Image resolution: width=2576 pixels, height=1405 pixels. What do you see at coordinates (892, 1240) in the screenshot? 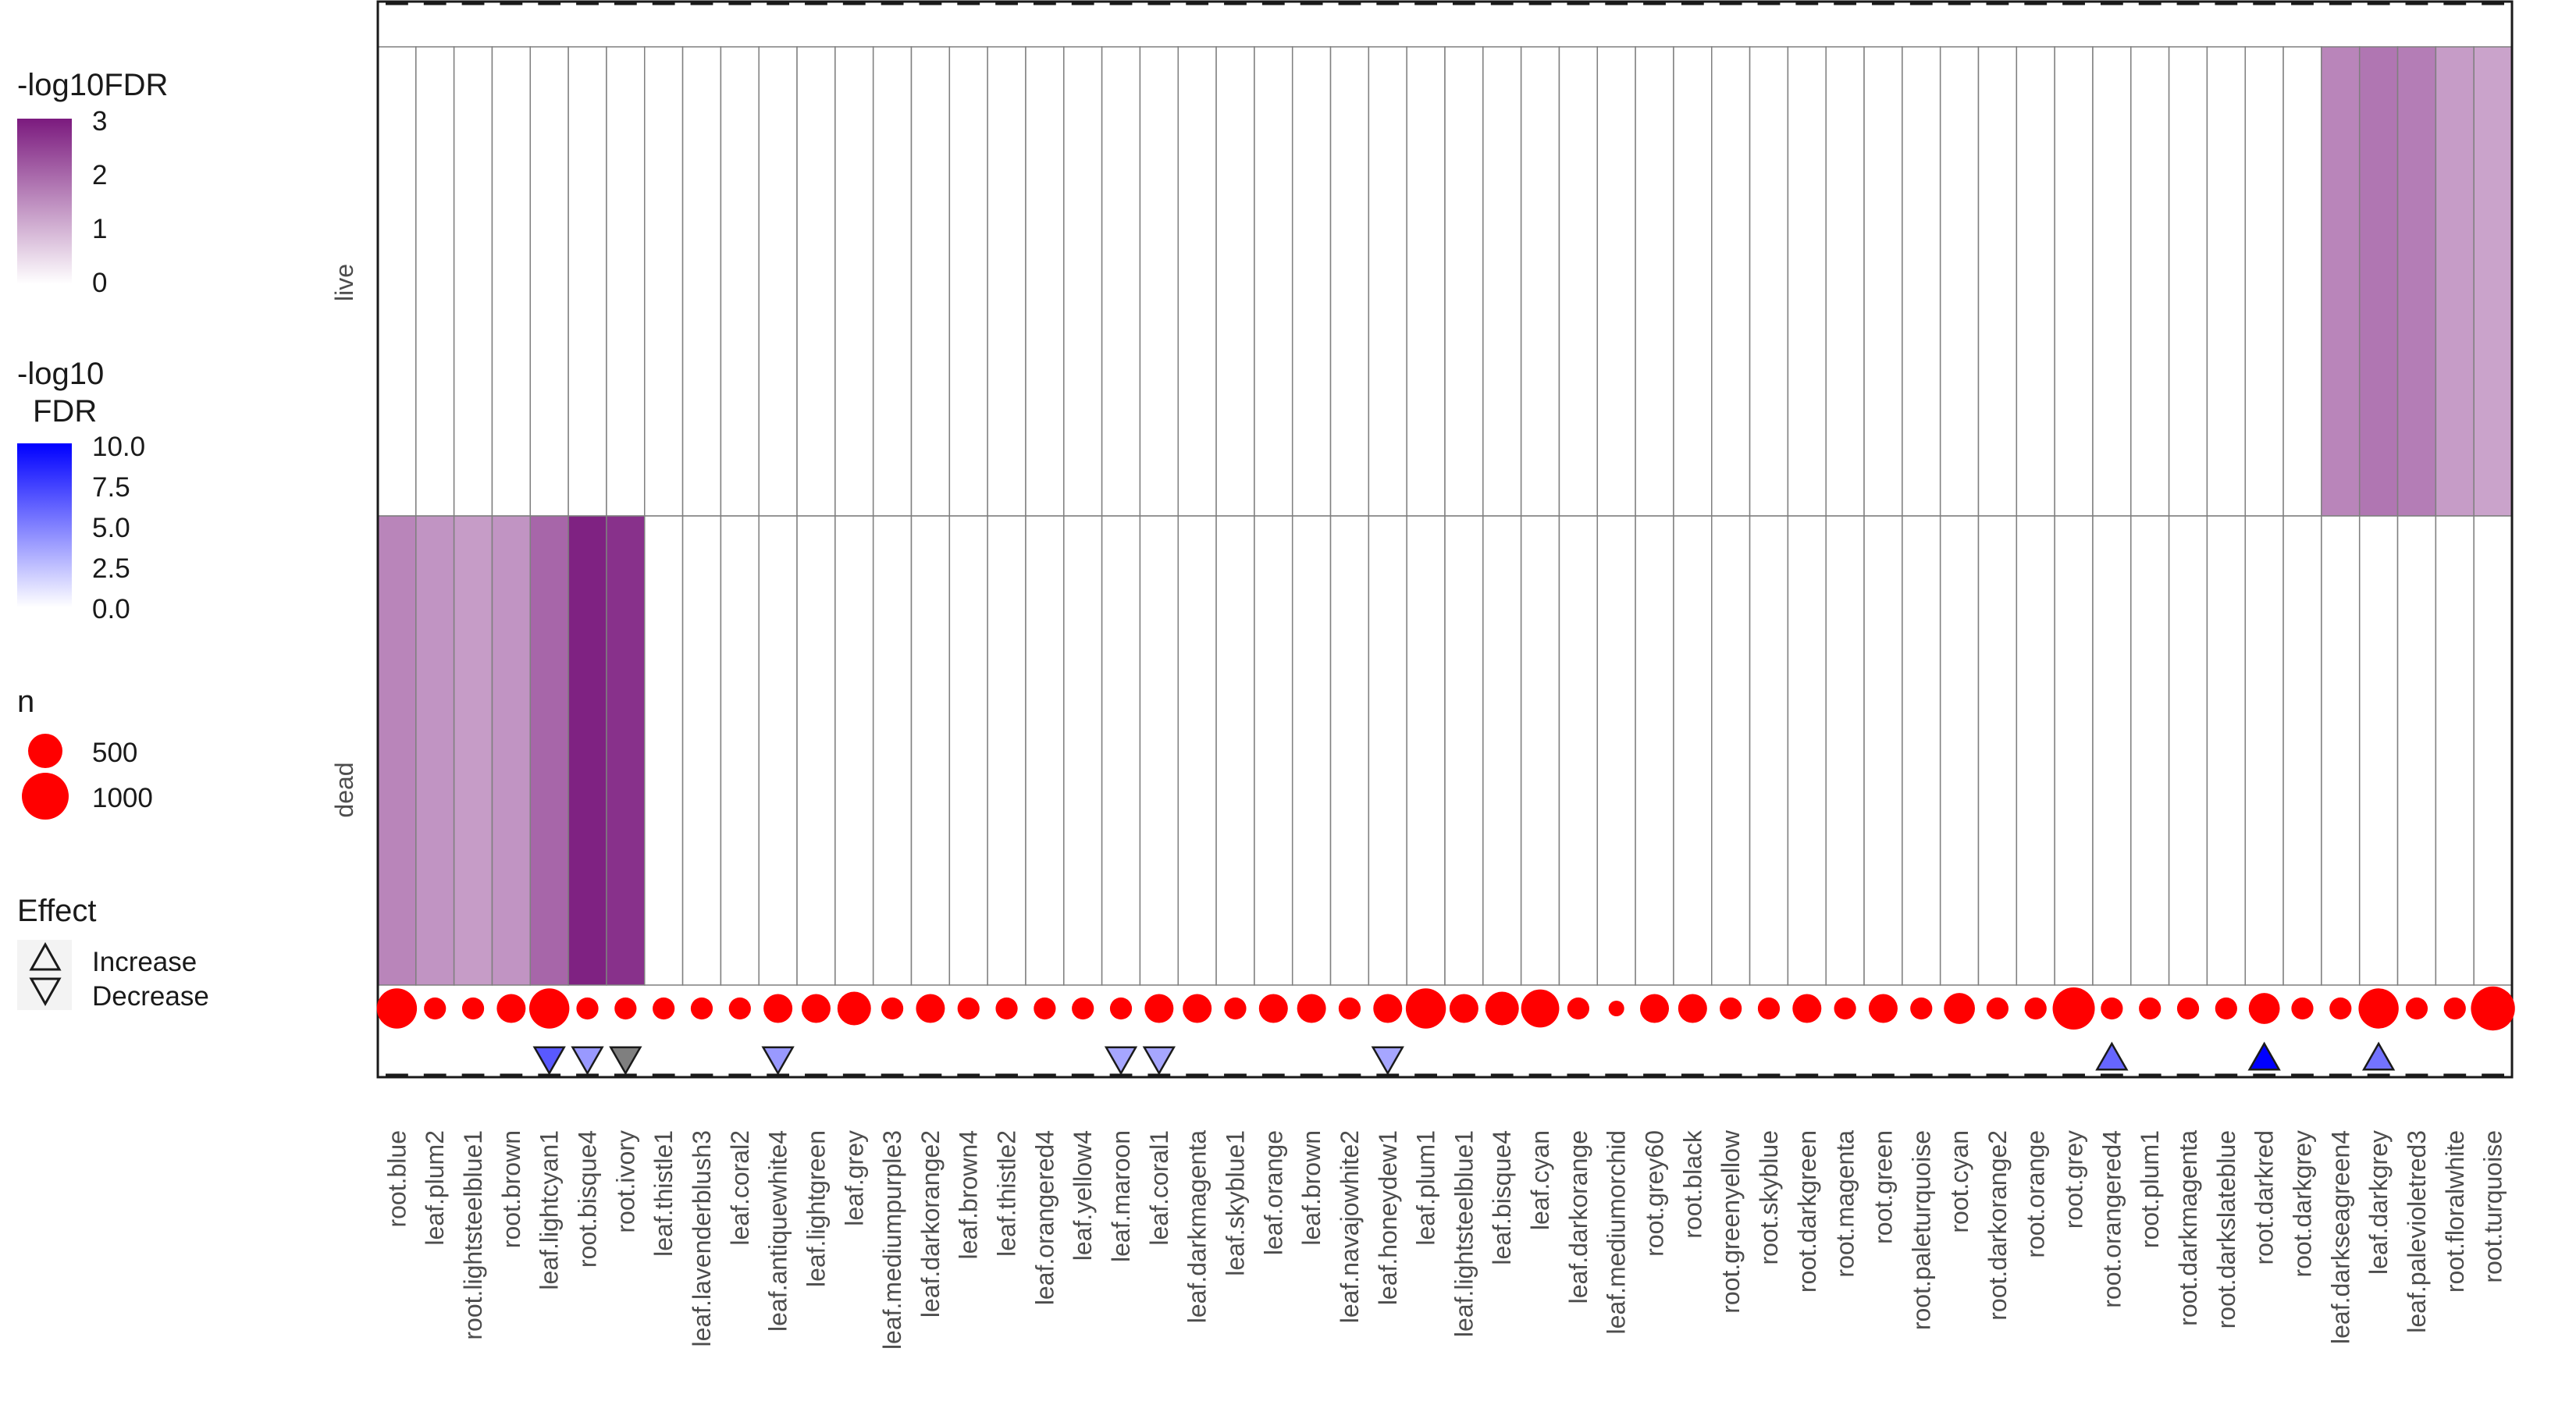
I see `column-label: leaf.mediumpurple3` at bounding box center [892, 1240].